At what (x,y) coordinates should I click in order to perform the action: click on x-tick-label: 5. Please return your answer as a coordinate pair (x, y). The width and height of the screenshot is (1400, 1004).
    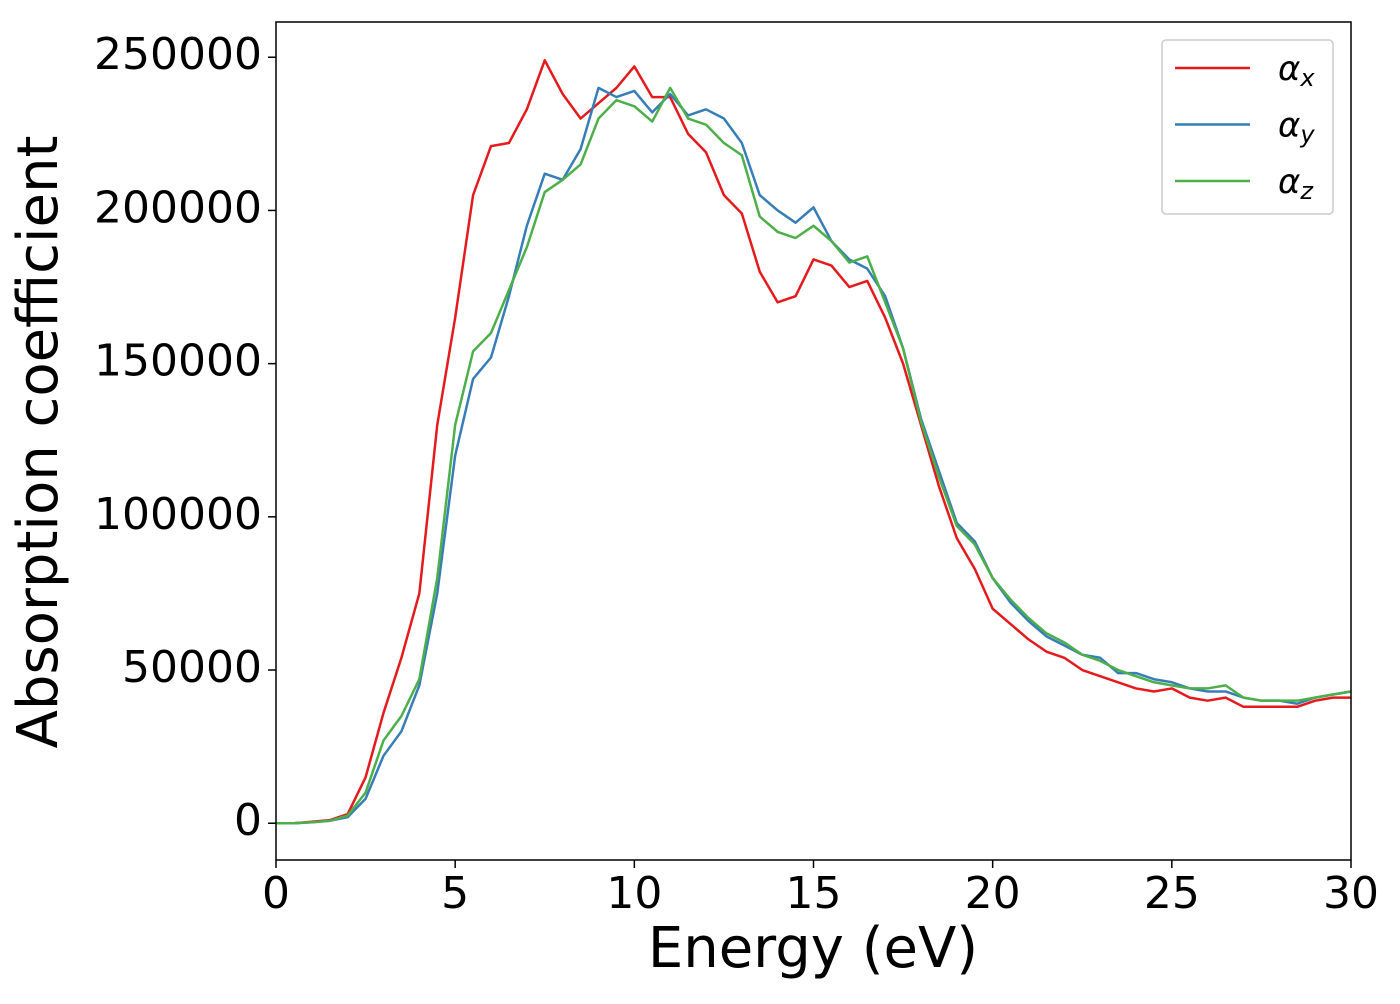
    Looking at the image, I should click on (455, 893).